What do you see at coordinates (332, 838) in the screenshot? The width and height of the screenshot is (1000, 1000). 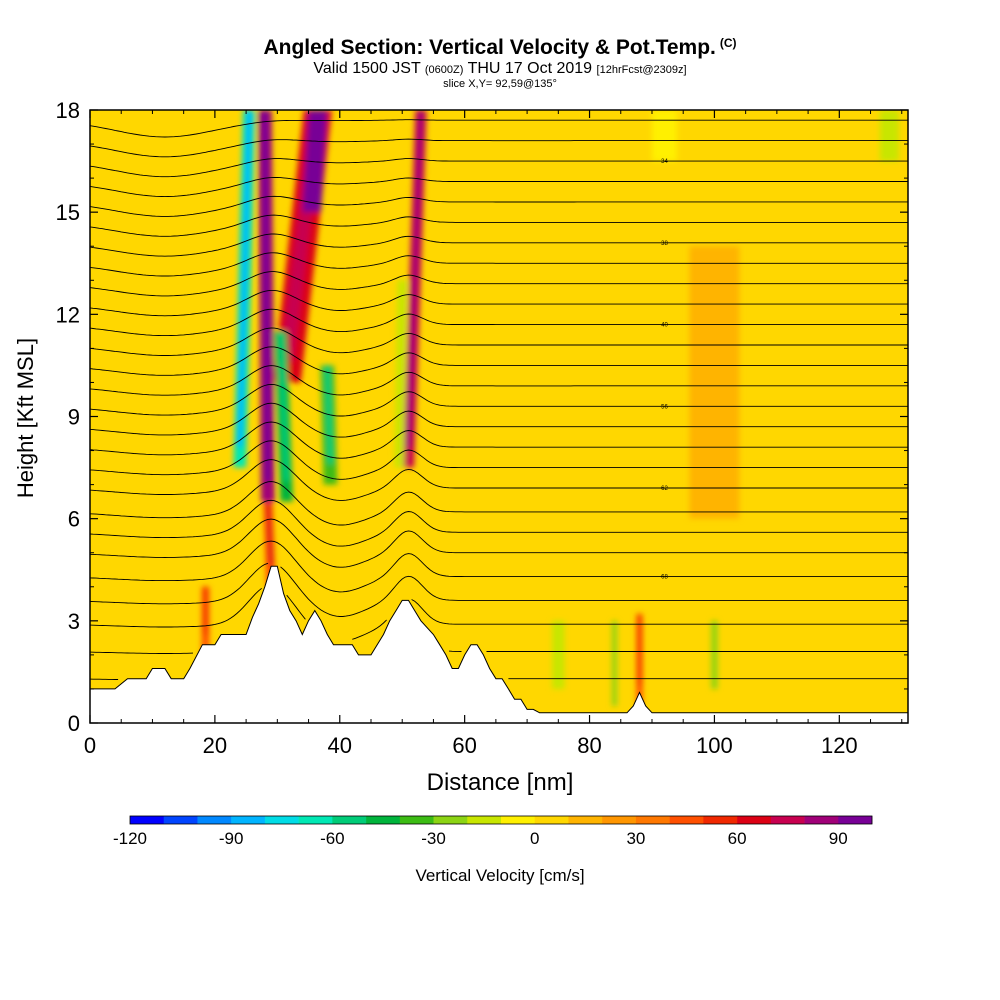 I see `colorbar-tick-label: -60` at bounding box center [332, 838].